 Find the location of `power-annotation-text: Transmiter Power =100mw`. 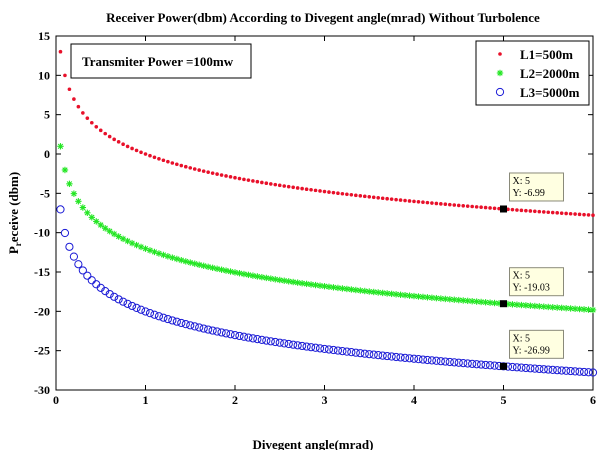

power-annotation-text: Transmiter Power =100mw is located at coordinates (158, 61).